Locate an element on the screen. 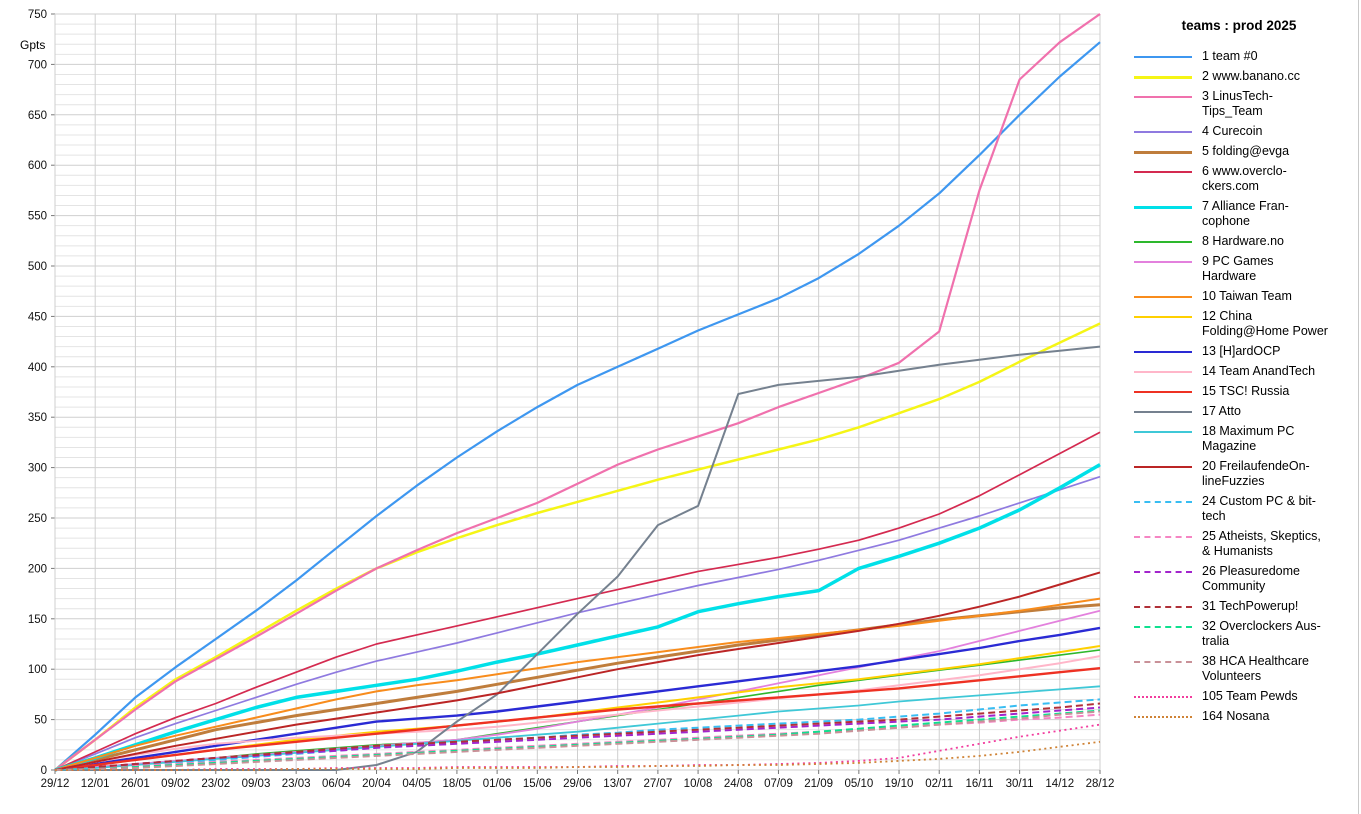  legend-label-20: 20 FreilaufendeOn- lineFuzzies is located at coordinates (1256, 473).